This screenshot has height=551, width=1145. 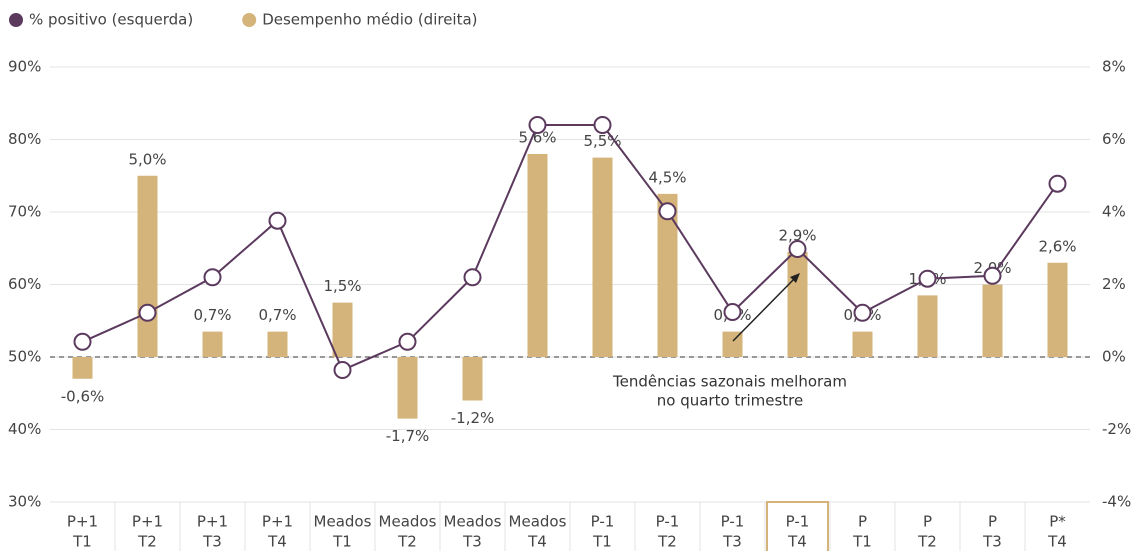 What do you see at coordinates (24, 284) in the screenshot?
I see `y-tick-label: 60%` at bounding box center [24, 284].